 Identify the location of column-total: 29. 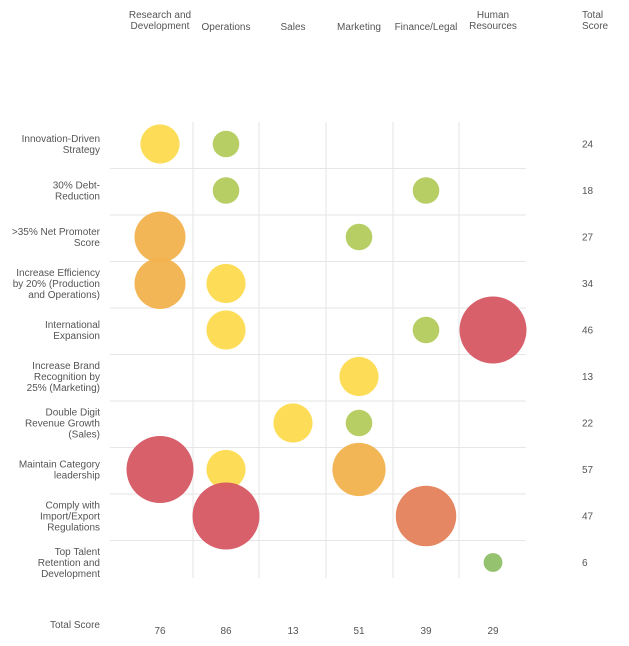
(493, 631).